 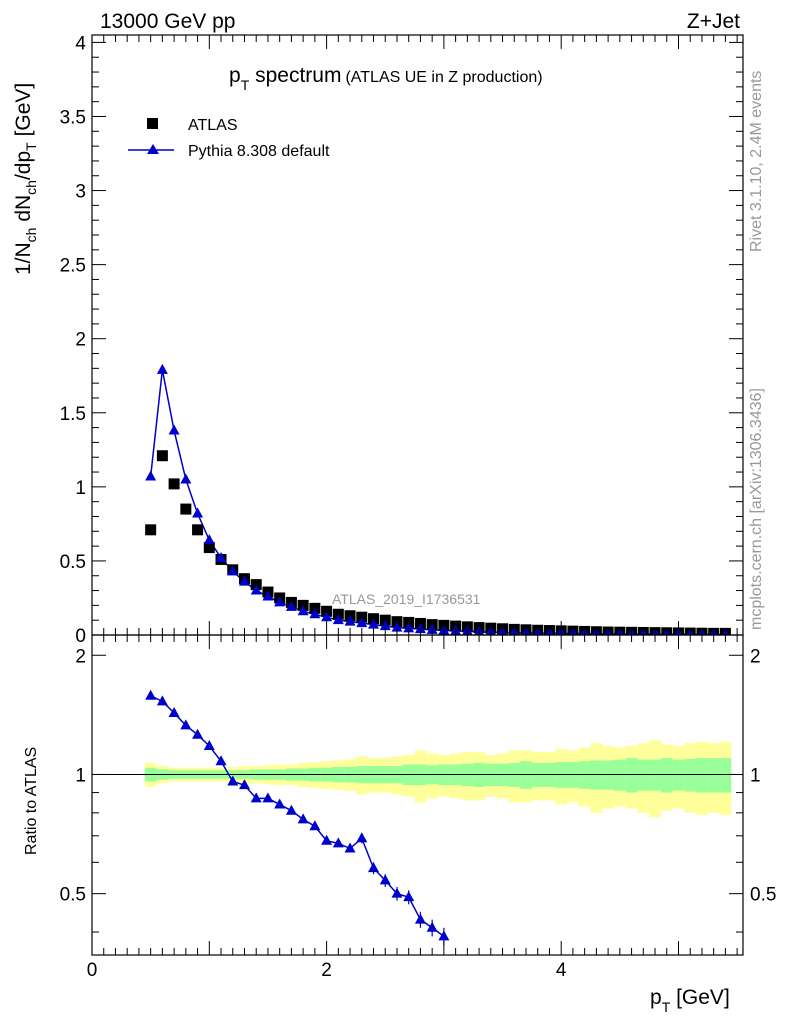 What do you see at coordinates (80, 636) in the screenshot?
I see `main-y-tick-label: 0` at bounding box center [80, 636].